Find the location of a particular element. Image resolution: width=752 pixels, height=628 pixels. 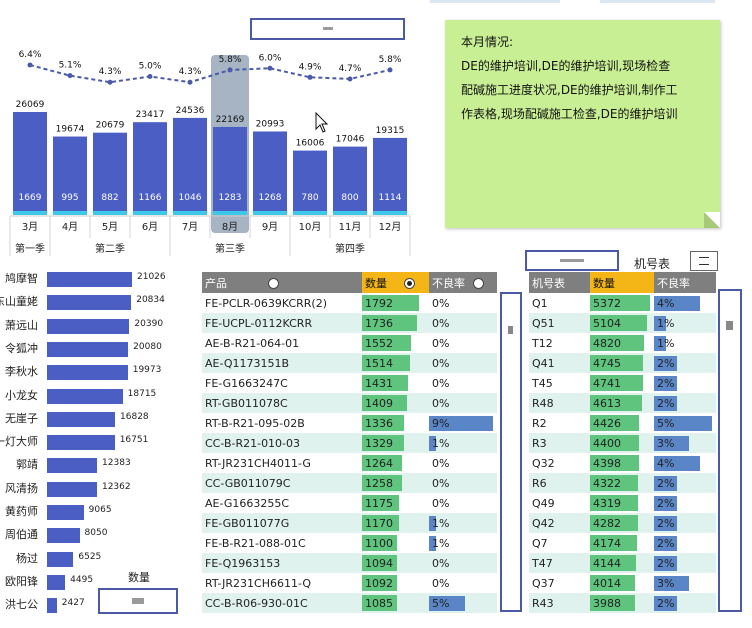

row-rate-cell: 3% is located at coordinates (685, 583).